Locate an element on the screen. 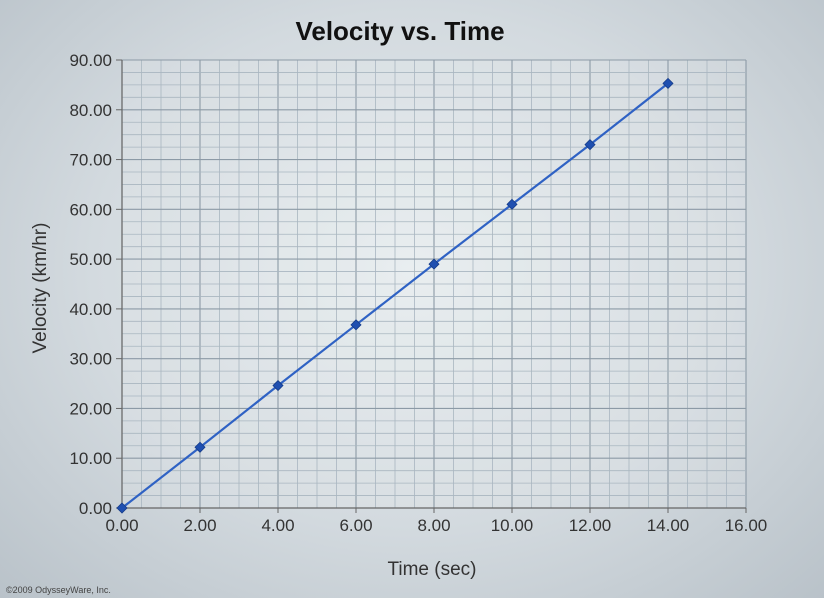 This screenshot has height=598, width=824. x-tick-label: 12.00 is located at coordinates (590, 525).